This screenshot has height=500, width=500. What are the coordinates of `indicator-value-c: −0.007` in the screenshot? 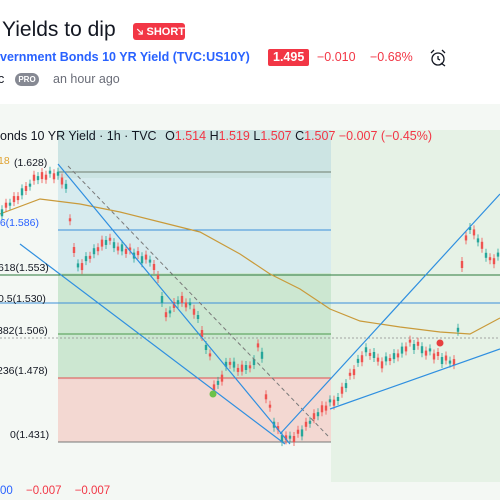 It's located at (92, 491).